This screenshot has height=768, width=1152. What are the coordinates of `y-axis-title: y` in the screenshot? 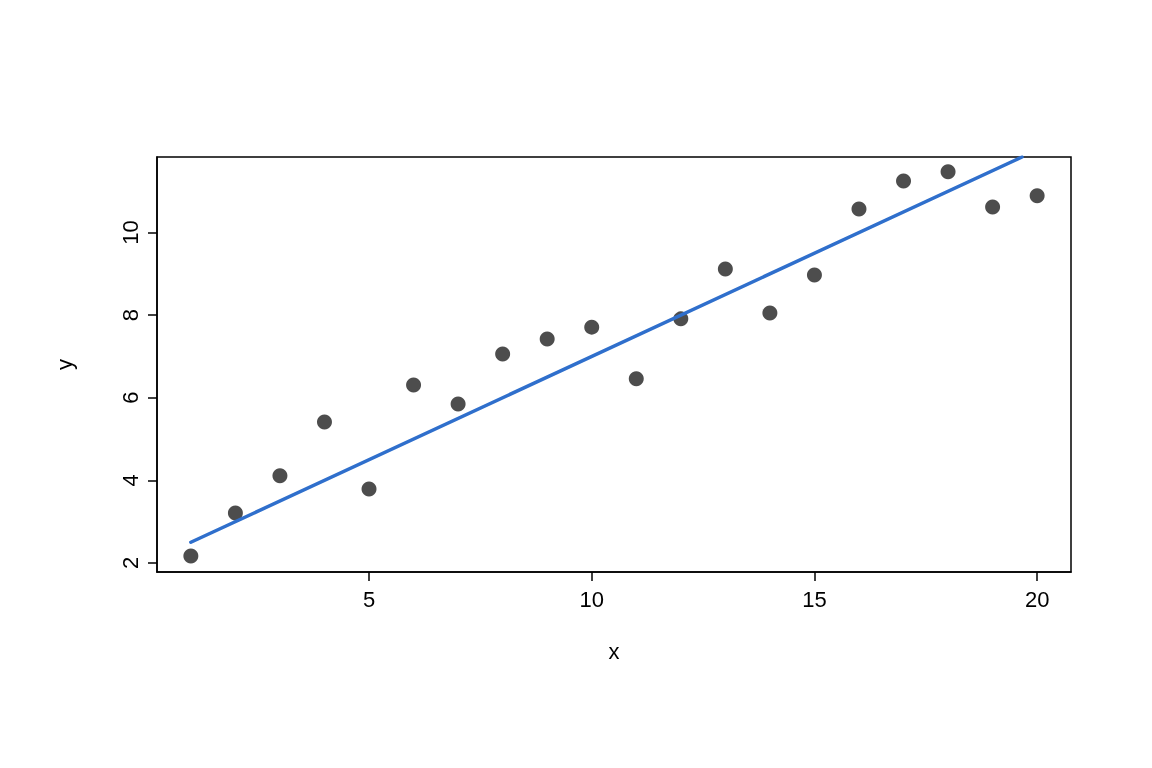 It's located at (64, 364).